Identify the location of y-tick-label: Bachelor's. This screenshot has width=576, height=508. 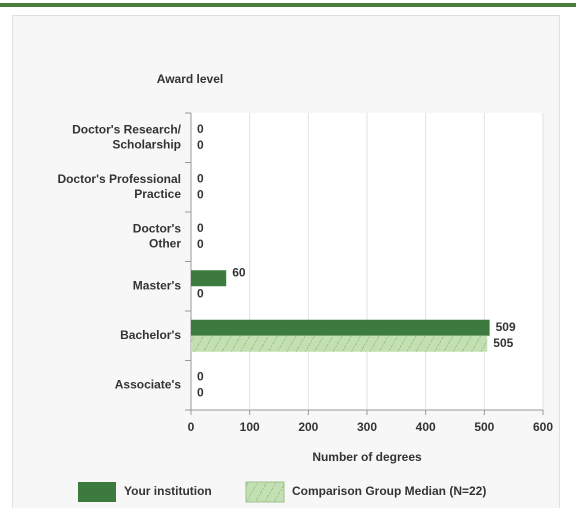
(150, 335).